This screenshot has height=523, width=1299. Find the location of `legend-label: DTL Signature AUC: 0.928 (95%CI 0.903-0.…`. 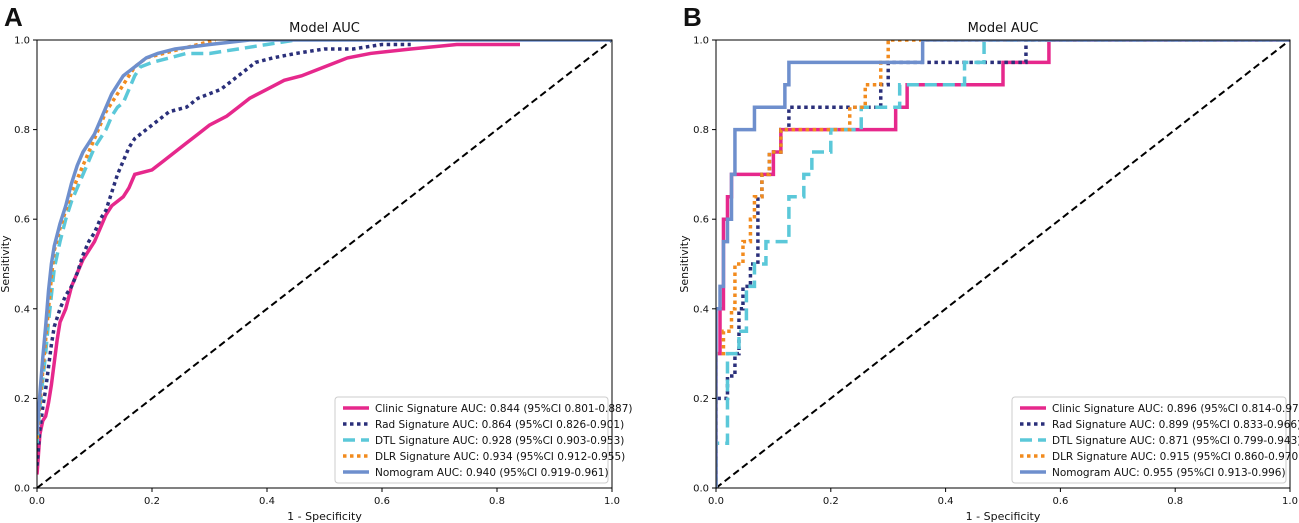

legend-label: DTL Signature AUC: 0.928 (95%CI 0.903-0.… is located at coordinates (499, 441).